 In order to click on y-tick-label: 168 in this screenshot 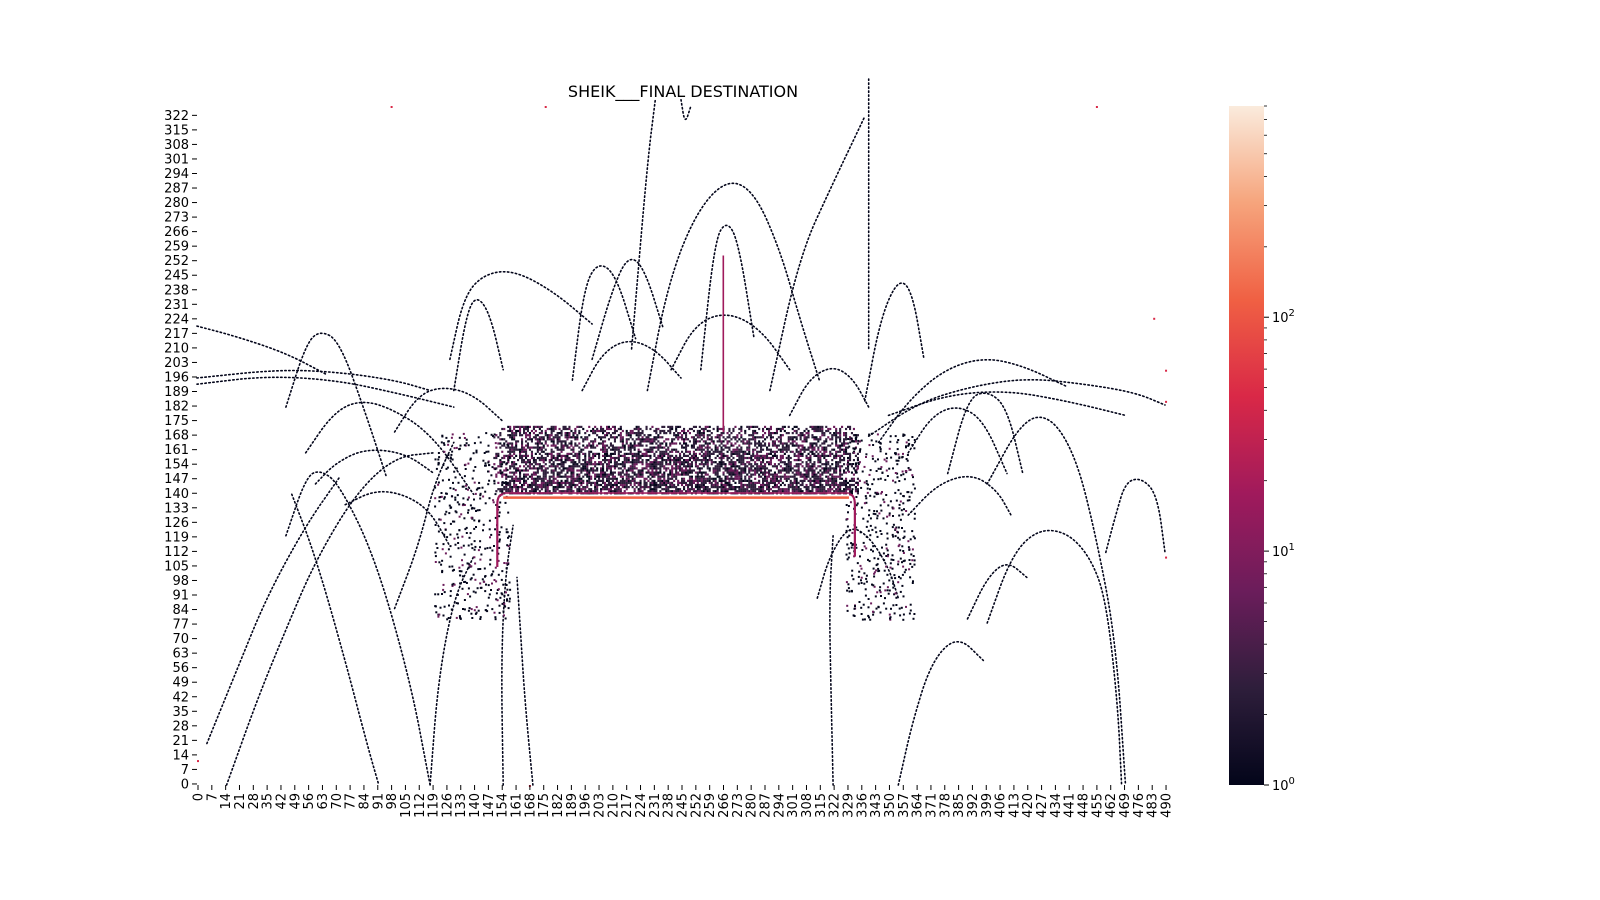, I will do `click(176, 436)`.